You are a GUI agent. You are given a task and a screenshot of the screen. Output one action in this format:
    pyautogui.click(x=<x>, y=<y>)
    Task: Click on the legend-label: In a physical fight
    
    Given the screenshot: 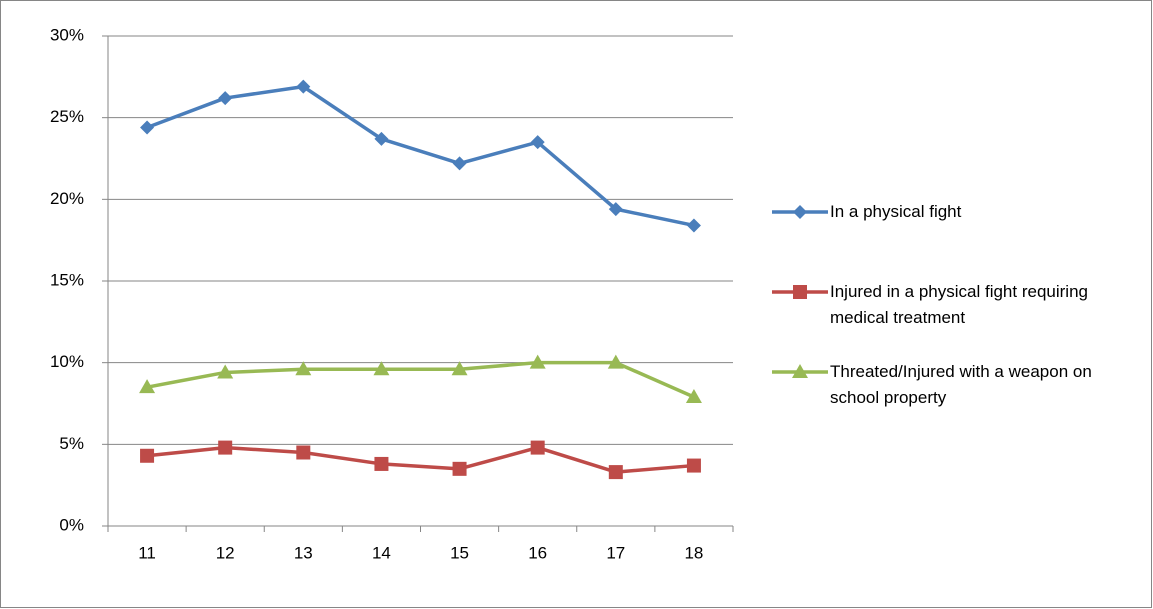 What is the action you would take?
    pyautogui.click(x=896, y=211)
    